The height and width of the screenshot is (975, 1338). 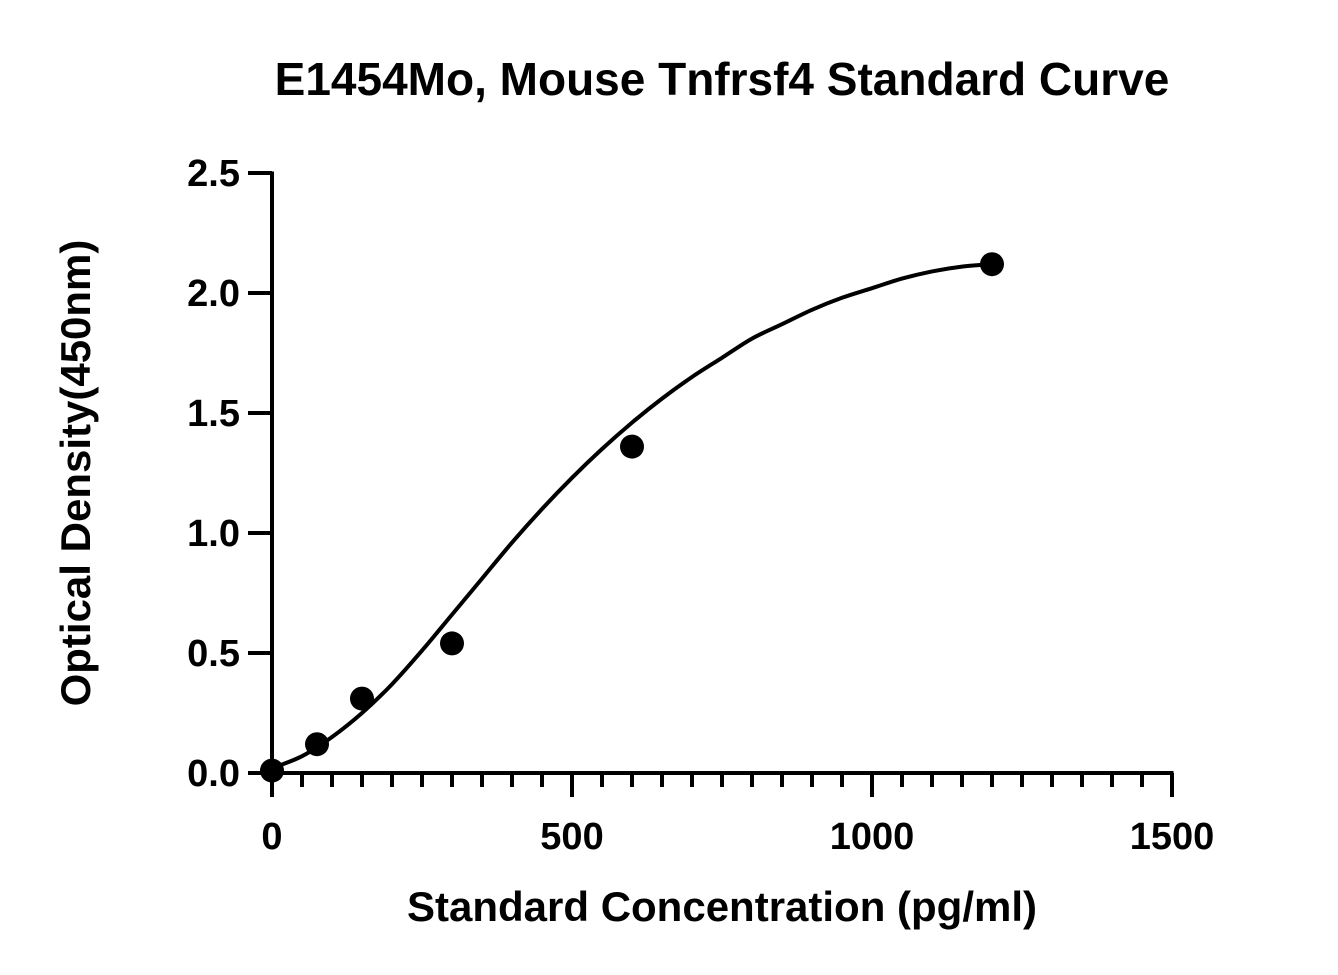 What do you see at coordinates (213, 774) in the screenshot?
I see `y-tick-label: 0.0` at bounding box center [213, 774].